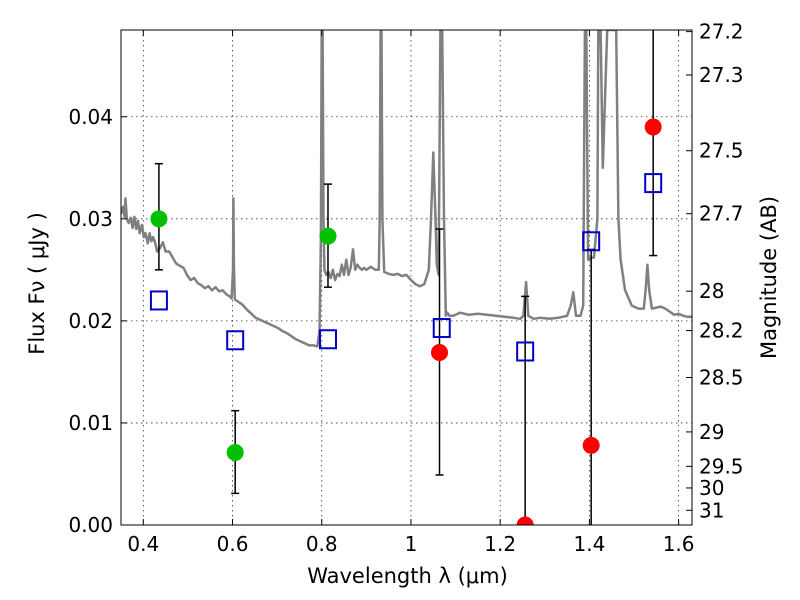  What do you see at coordinates (711, 432) in the screenshot?
I see `right-tick-label: 29` at bounding box center [711, 432].